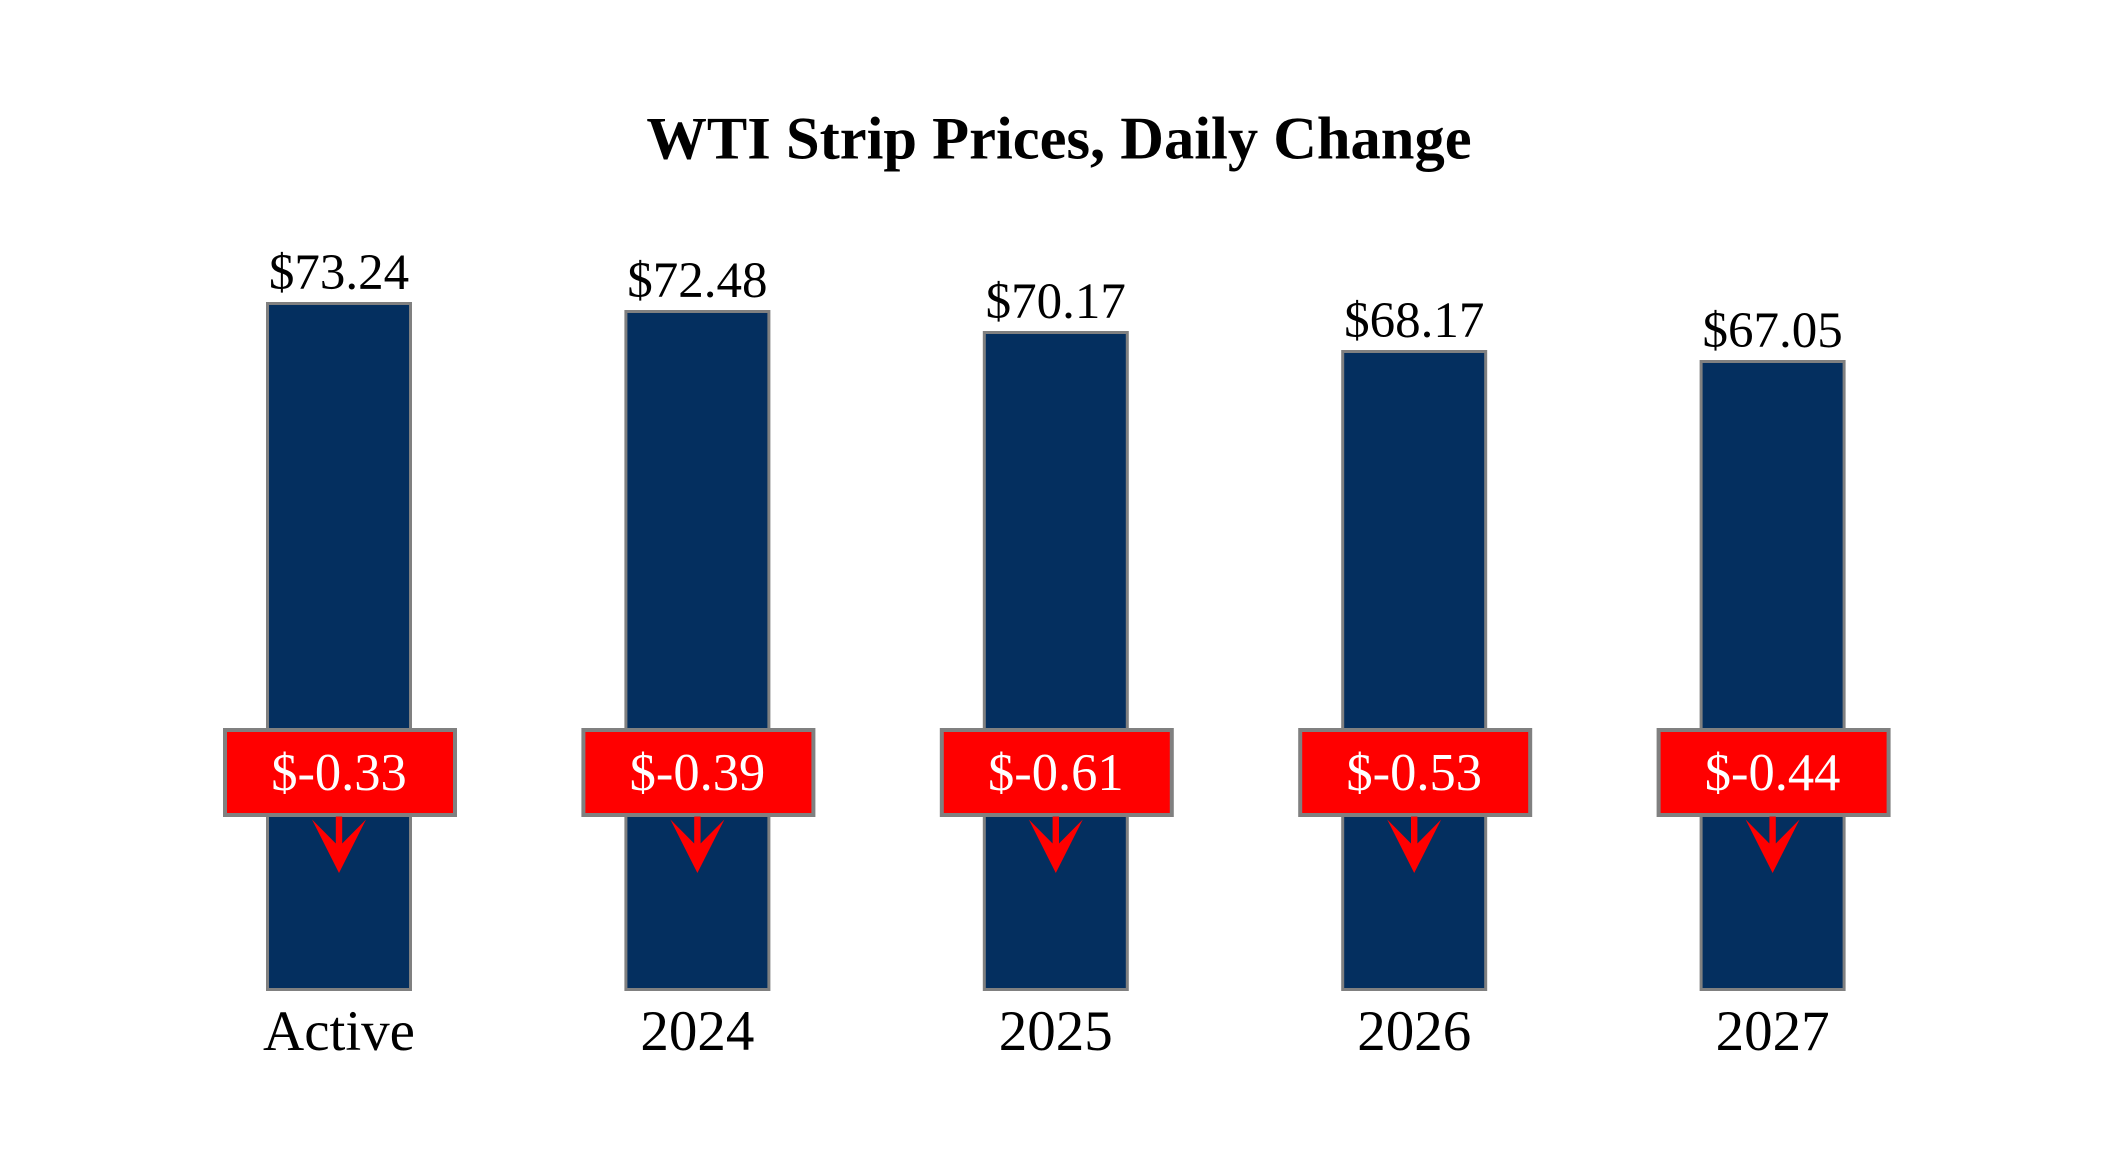 This screenshot has height=1152, width=2112. I want to click on svg-text: WTI Strip Prices, Daily Change, so click(1058, 139).